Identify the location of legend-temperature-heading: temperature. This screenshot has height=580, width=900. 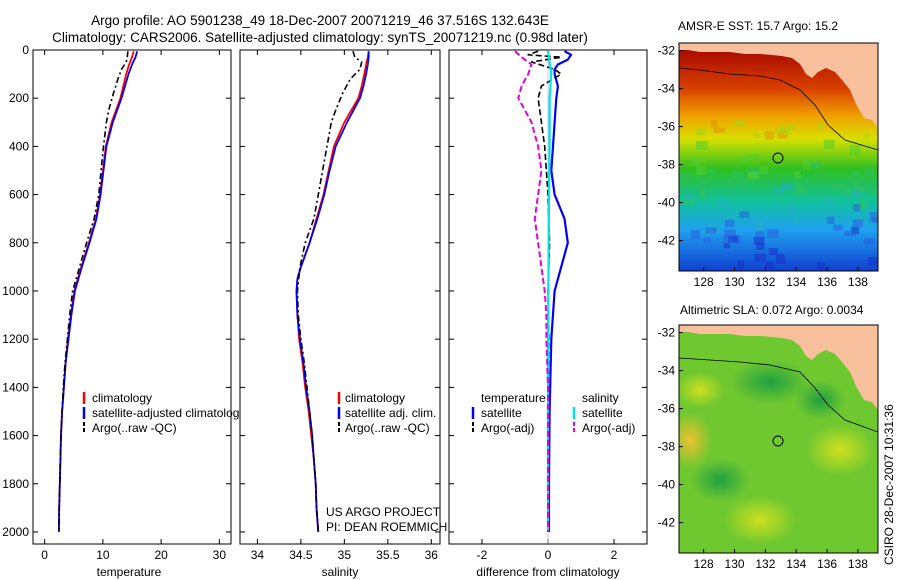
(513, 398).